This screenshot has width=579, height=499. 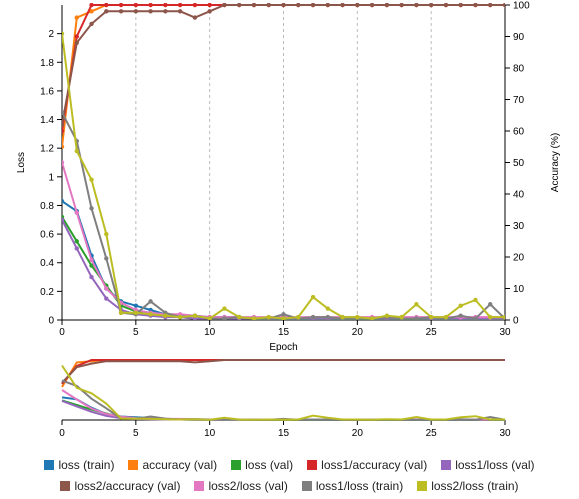 What do you see at coordinates (516, 321) in the screenshot?
I see `y2-tick-label: 0` at bounding box center [516, 321].